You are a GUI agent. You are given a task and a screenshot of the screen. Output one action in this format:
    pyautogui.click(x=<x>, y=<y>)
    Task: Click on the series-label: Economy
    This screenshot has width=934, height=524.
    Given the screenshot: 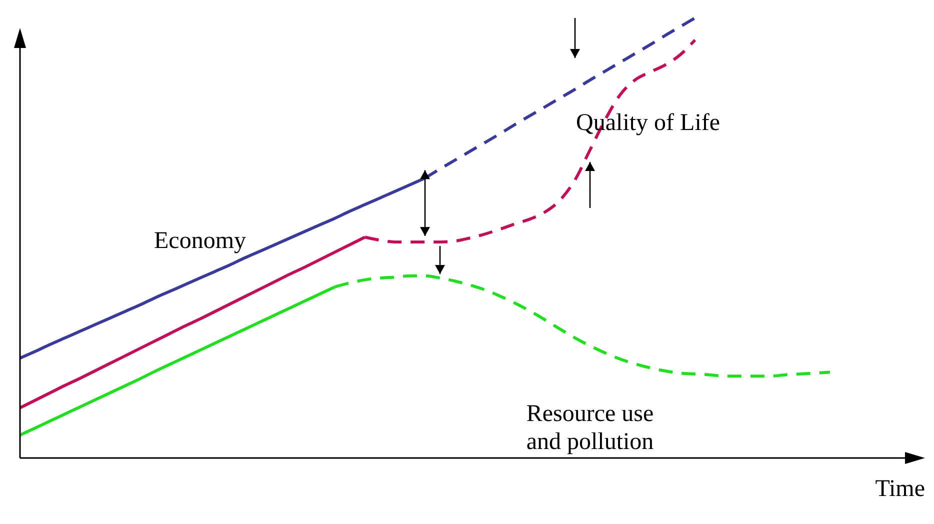 What is the action you would take?
    pyautogui.click(x=200, y=241)
    